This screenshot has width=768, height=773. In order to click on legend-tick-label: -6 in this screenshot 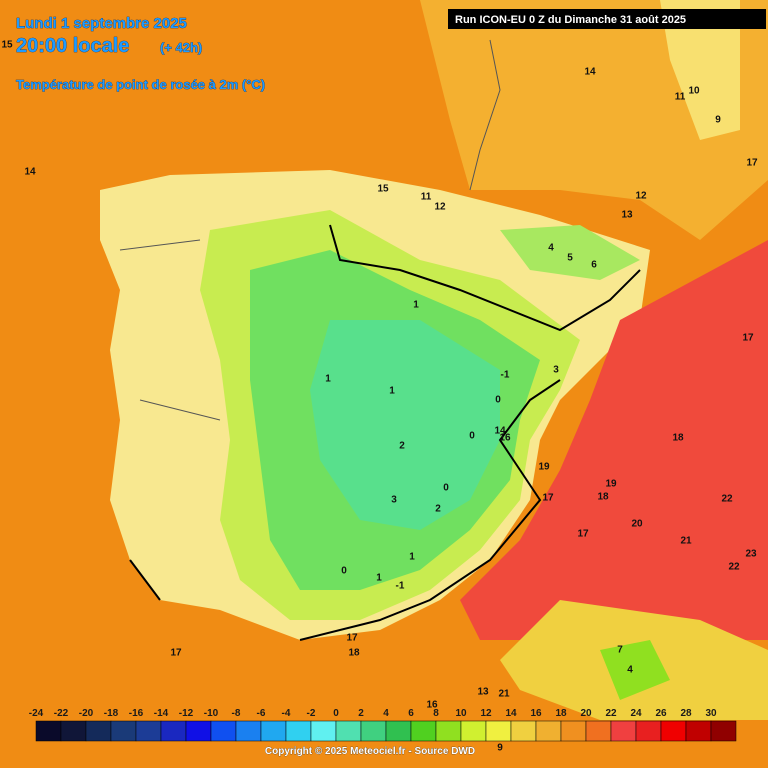, I will do `click(261, 713)`.